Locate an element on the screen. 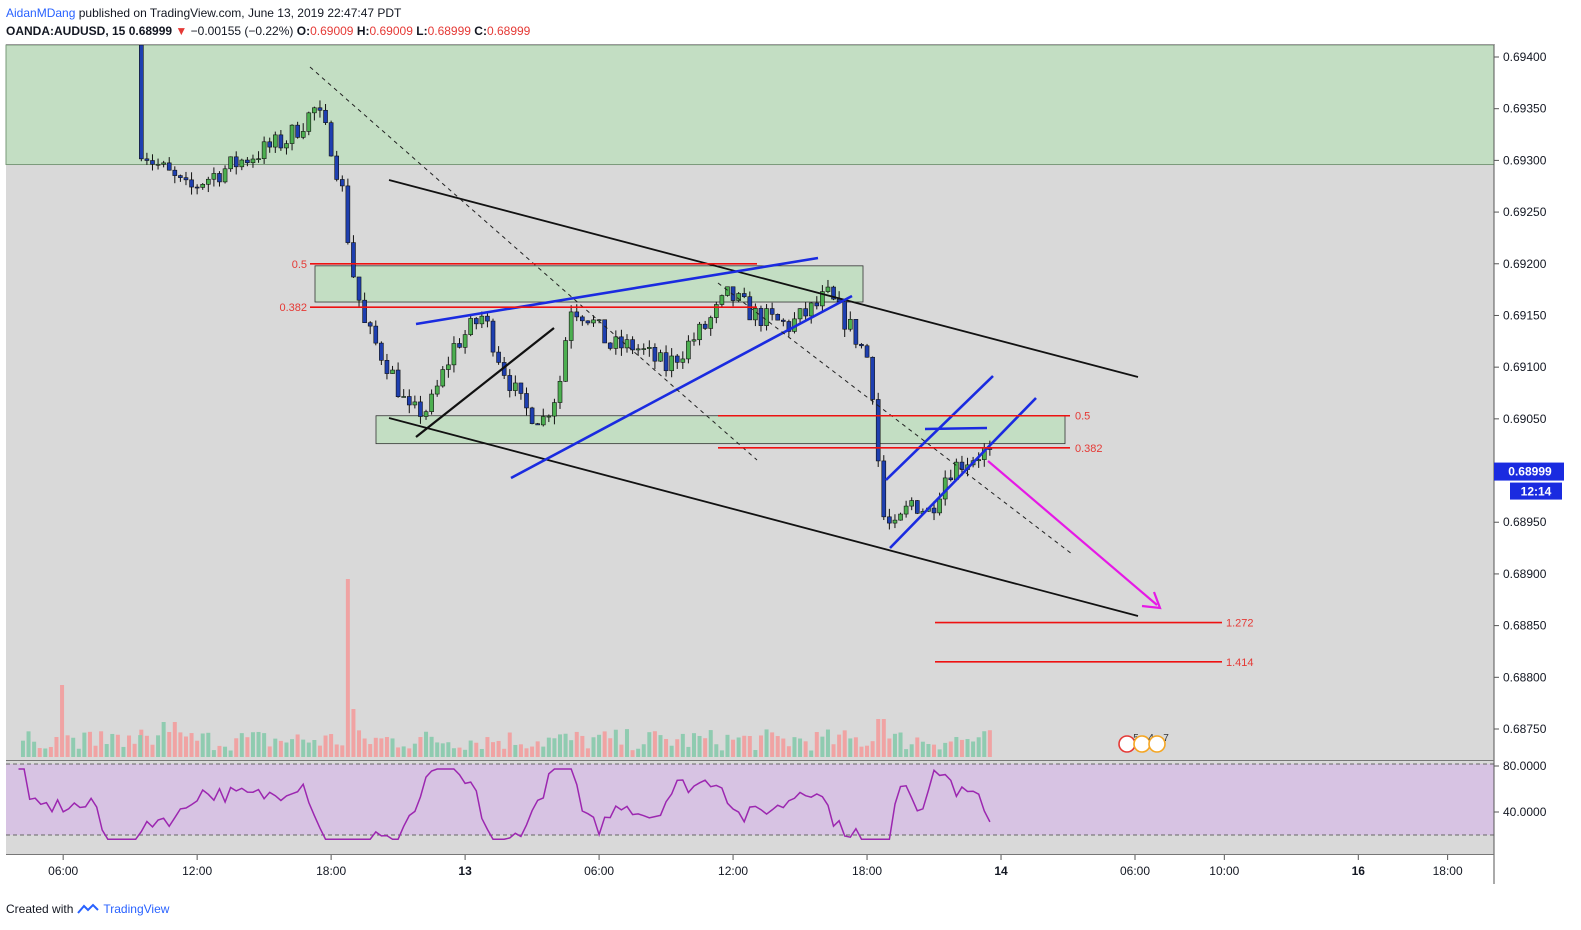 The height and width of the screenshot is (930, 1581). support-trendline is located at coordinates (763, 517).